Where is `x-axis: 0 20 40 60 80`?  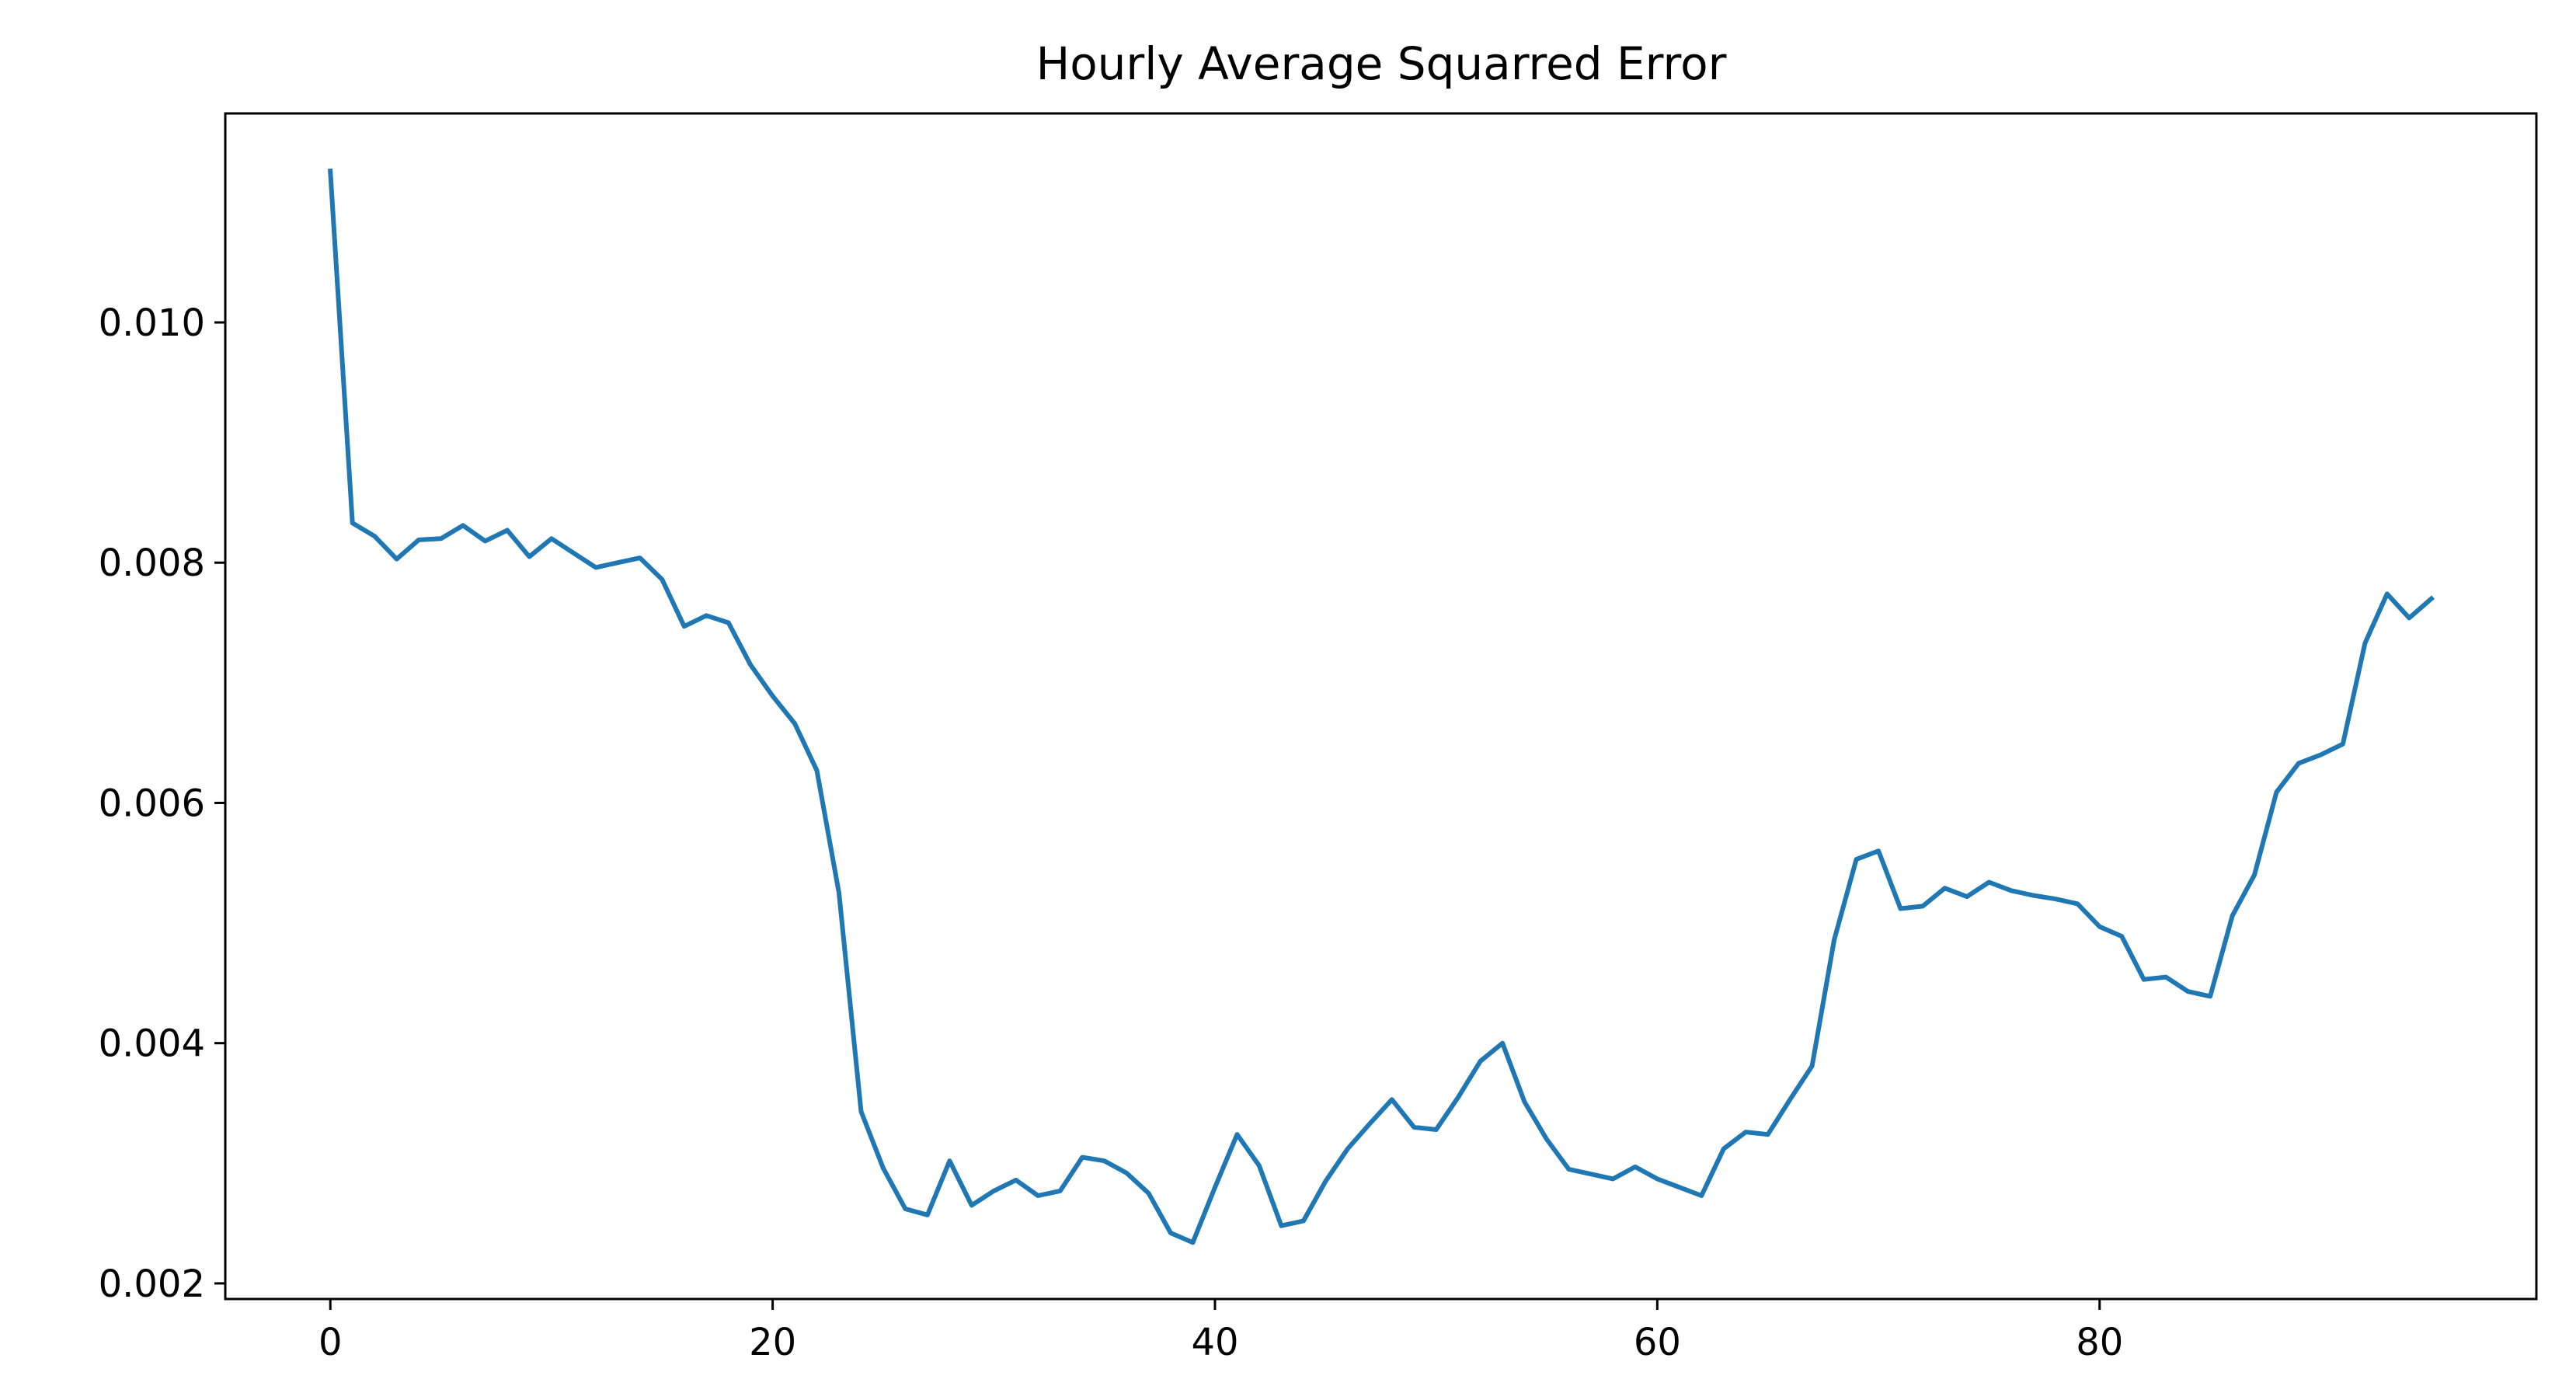 x-axis: 0 20 40 60 80 is located at coordinates (1221, 1331).